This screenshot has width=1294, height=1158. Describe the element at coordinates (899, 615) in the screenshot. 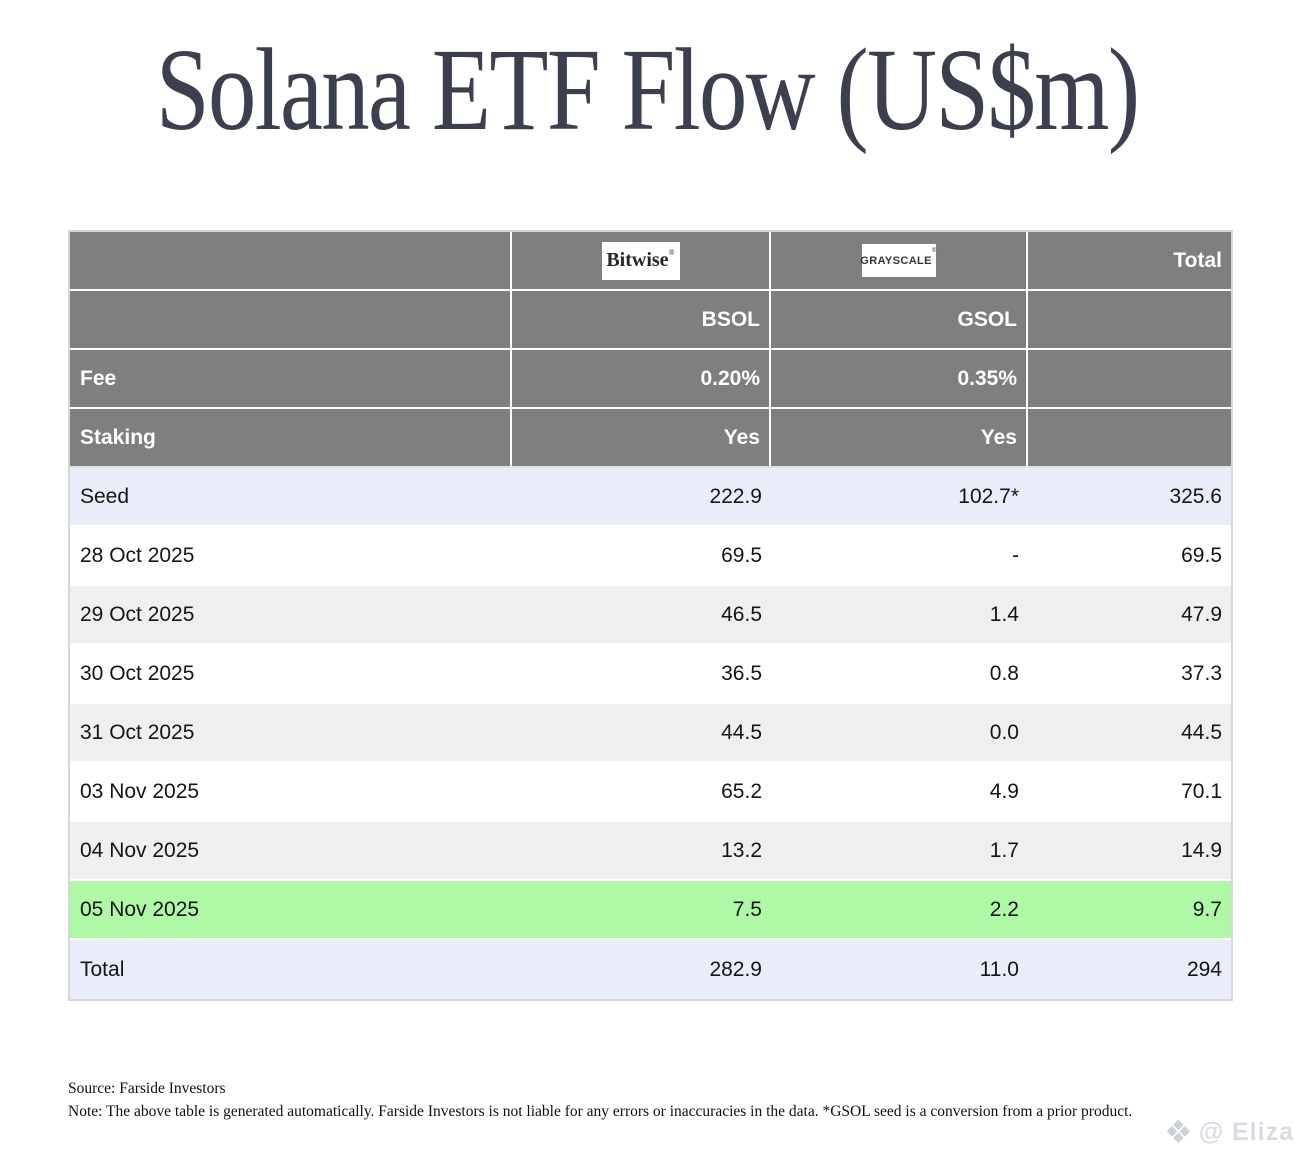

I see `gsol-value: 1.4` at that location.